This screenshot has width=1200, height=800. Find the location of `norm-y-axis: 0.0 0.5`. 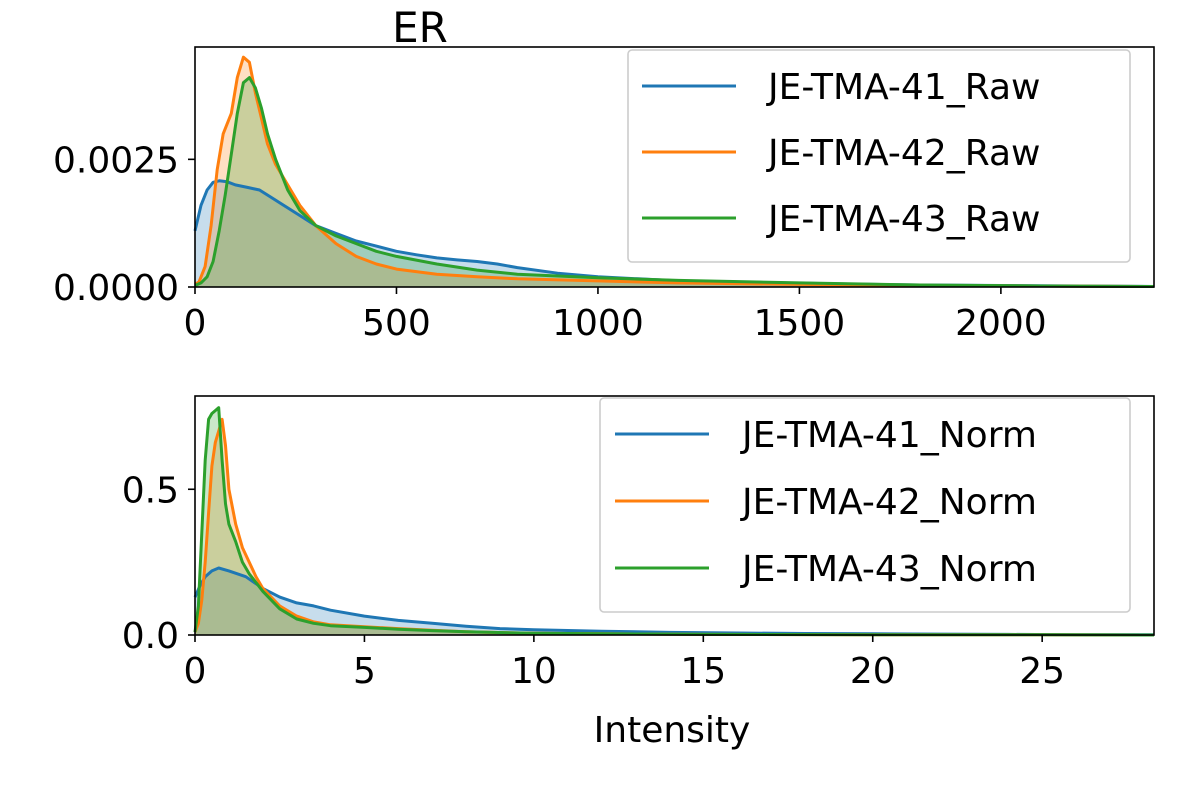

norm-y-axis: 0.0 0.5 is located at coordinates (158, 563).